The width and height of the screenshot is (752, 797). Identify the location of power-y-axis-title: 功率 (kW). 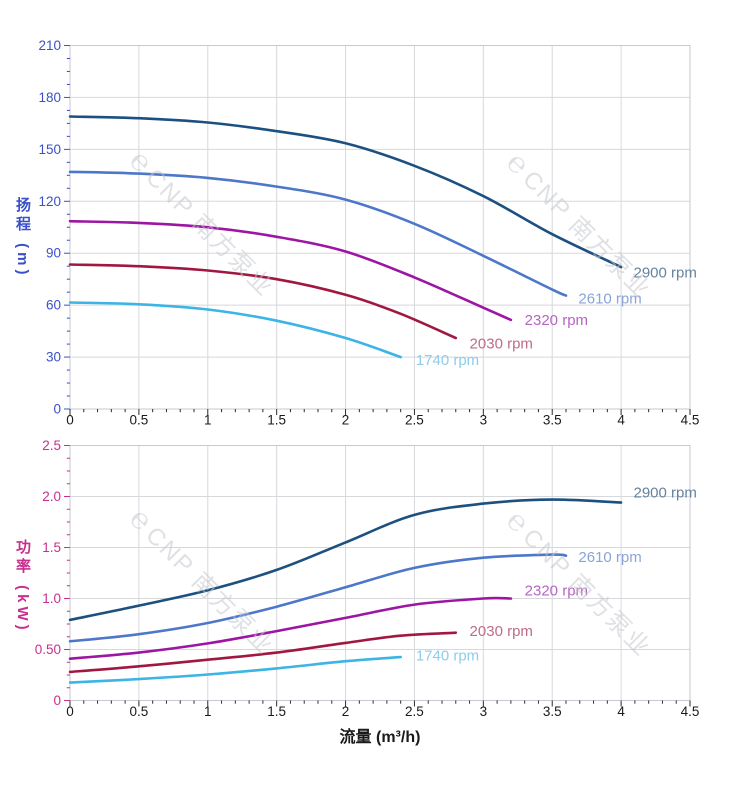
(22, 586).